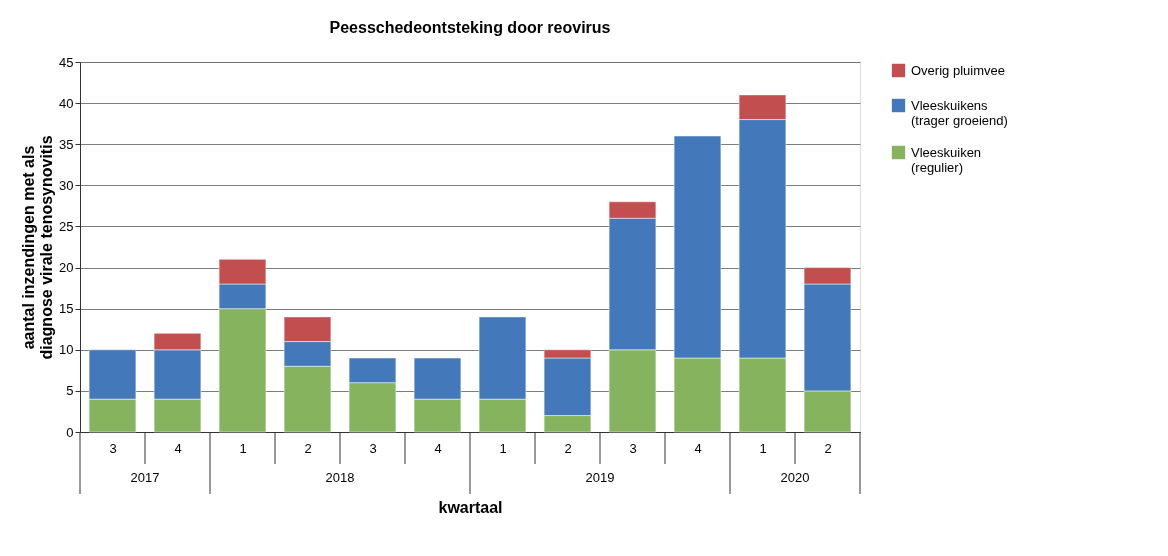 The height and width of the screenshot is (556, 1168). What do you see at coordinates (66, 185) in the screenshot?
I see `y-tick-label: 30` at bounding box center [66, 185].